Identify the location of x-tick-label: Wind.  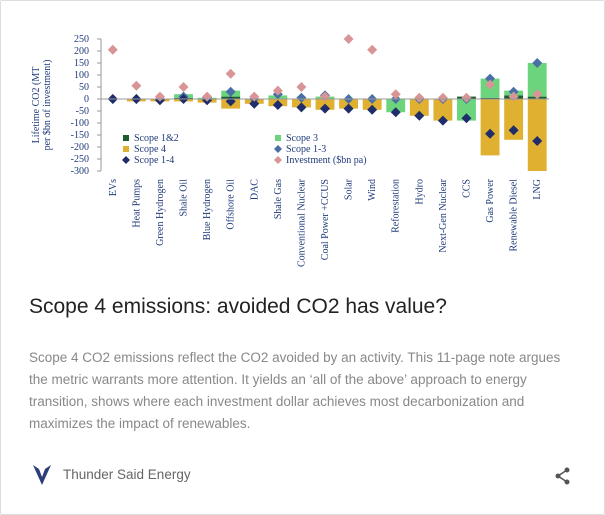
(372, 190).